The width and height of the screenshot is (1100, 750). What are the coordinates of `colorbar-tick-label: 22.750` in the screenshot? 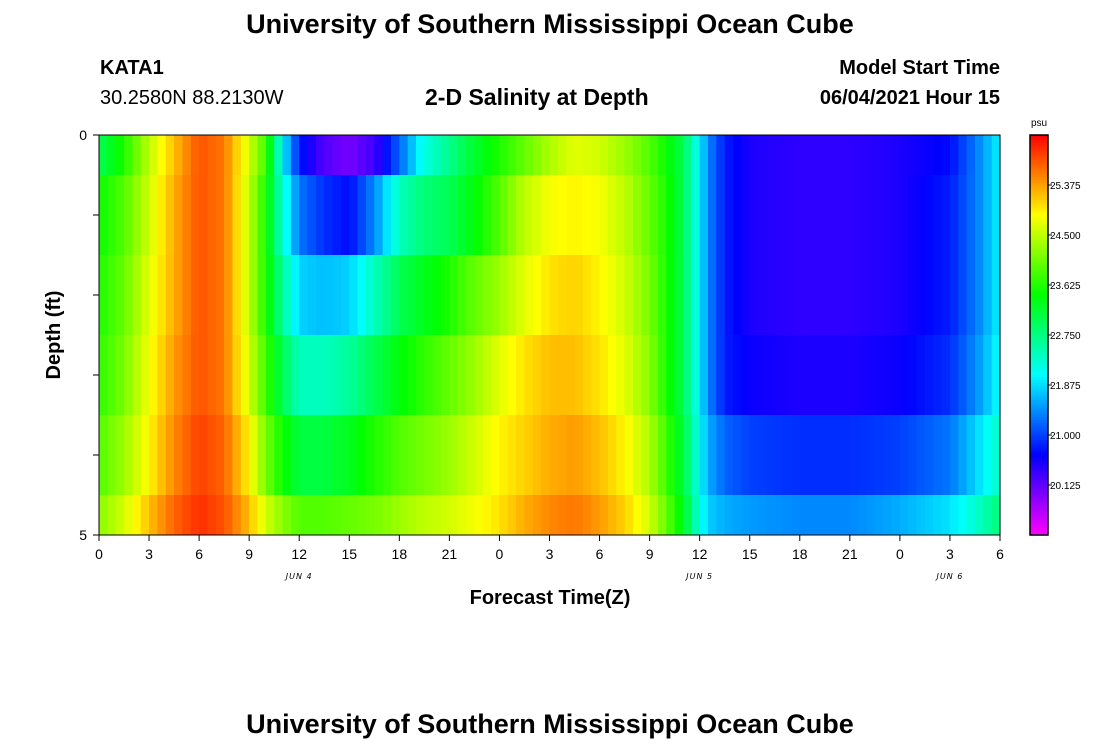 It's located at (1065, 336).